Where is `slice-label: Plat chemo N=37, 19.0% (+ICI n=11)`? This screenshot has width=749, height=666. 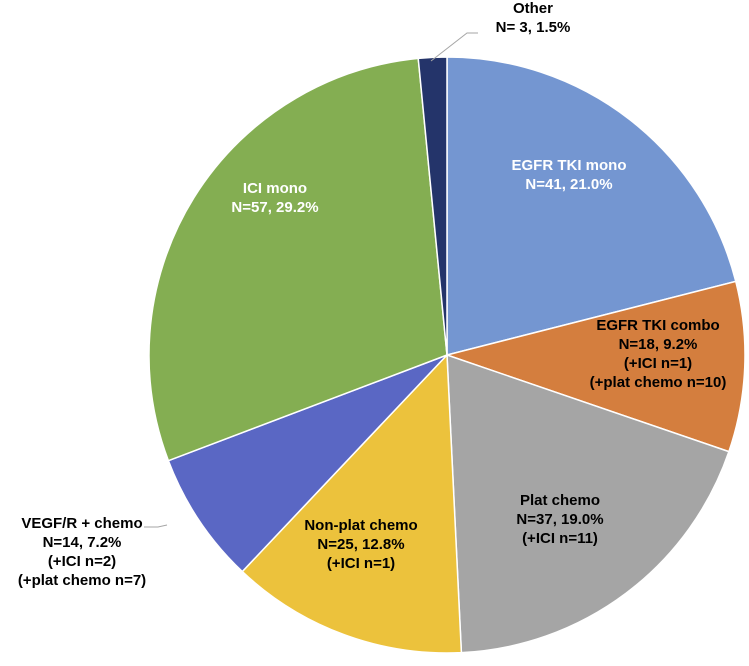 slice-label: Plat chemo N=37, 19.0% (+ICI n=11) is located at coordinates (559, 519).